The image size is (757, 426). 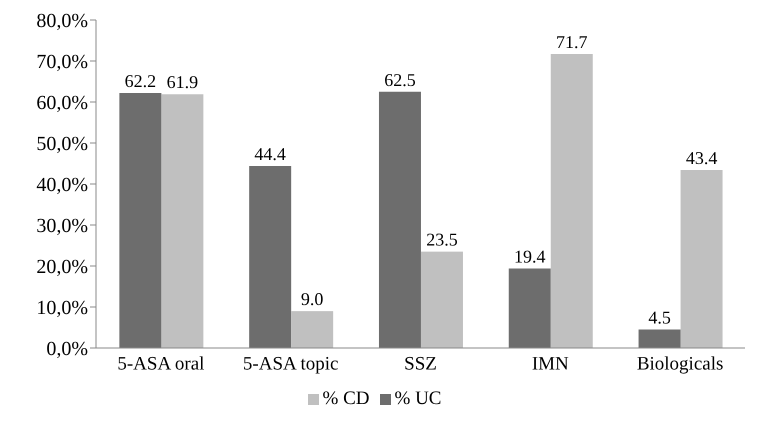 I want to click on x-tick-label: SSZ, so click(x=420, y=363).